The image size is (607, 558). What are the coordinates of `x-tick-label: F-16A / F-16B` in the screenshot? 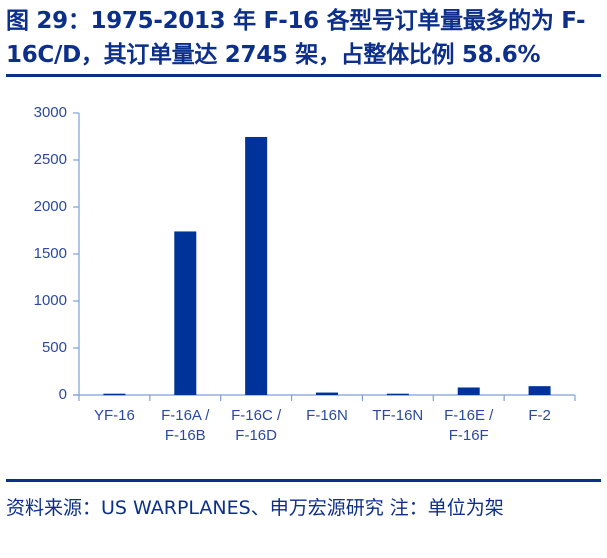 It's located at (185, 425).